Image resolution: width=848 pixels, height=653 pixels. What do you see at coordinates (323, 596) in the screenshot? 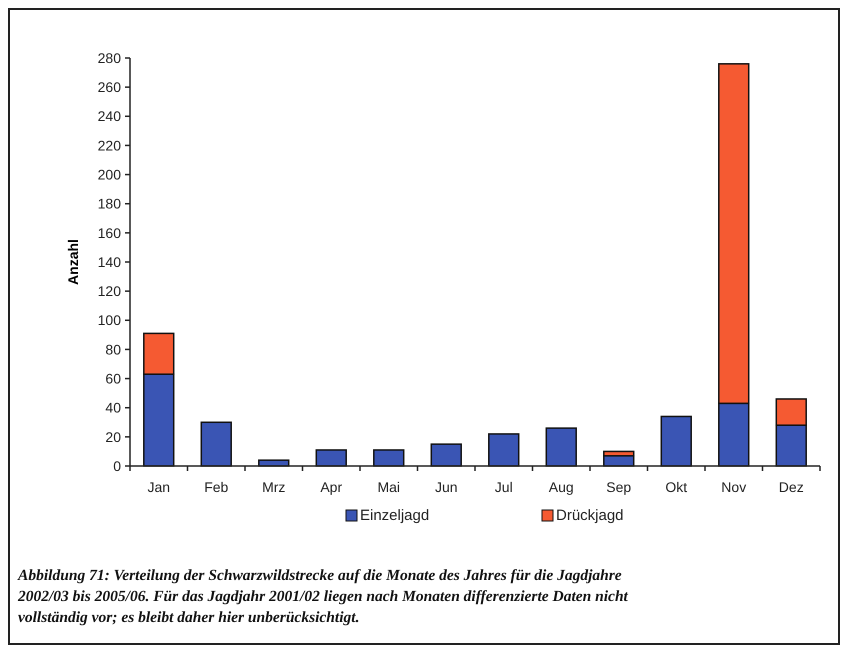
I see `text: Abbildung 71: Verteilung der Schwarzwildstrecke auf die Monate des Jahres für die Jagdjahre 2002/03 bis 2005/06. Für das Jagdjahr 2001/02 liegen nach Monaten differenzierte Daten nicht vollständig vor; es bleibt daher hier unberücksichtigt.` at bounding box center [323, 596].